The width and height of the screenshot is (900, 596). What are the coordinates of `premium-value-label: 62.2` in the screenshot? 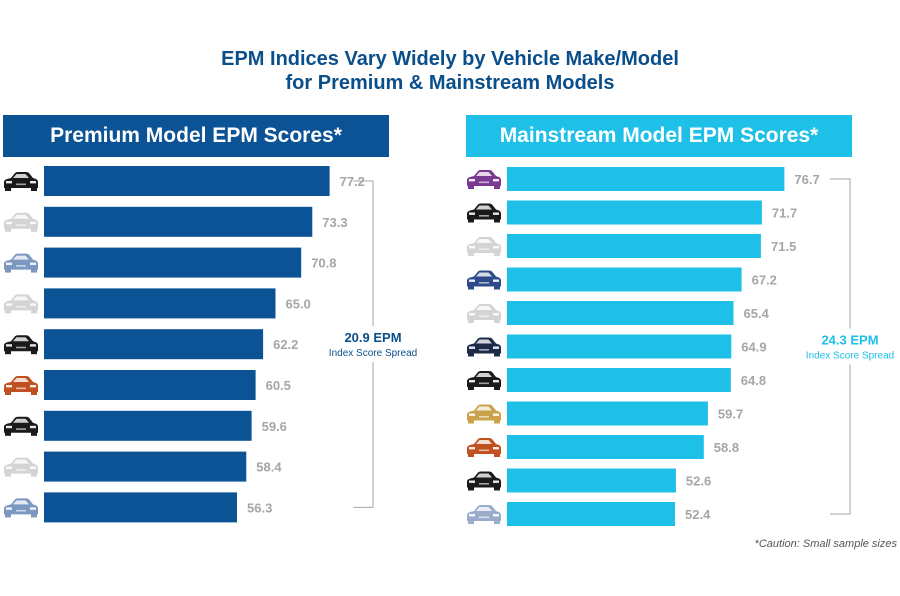 It's located at (285, 344).